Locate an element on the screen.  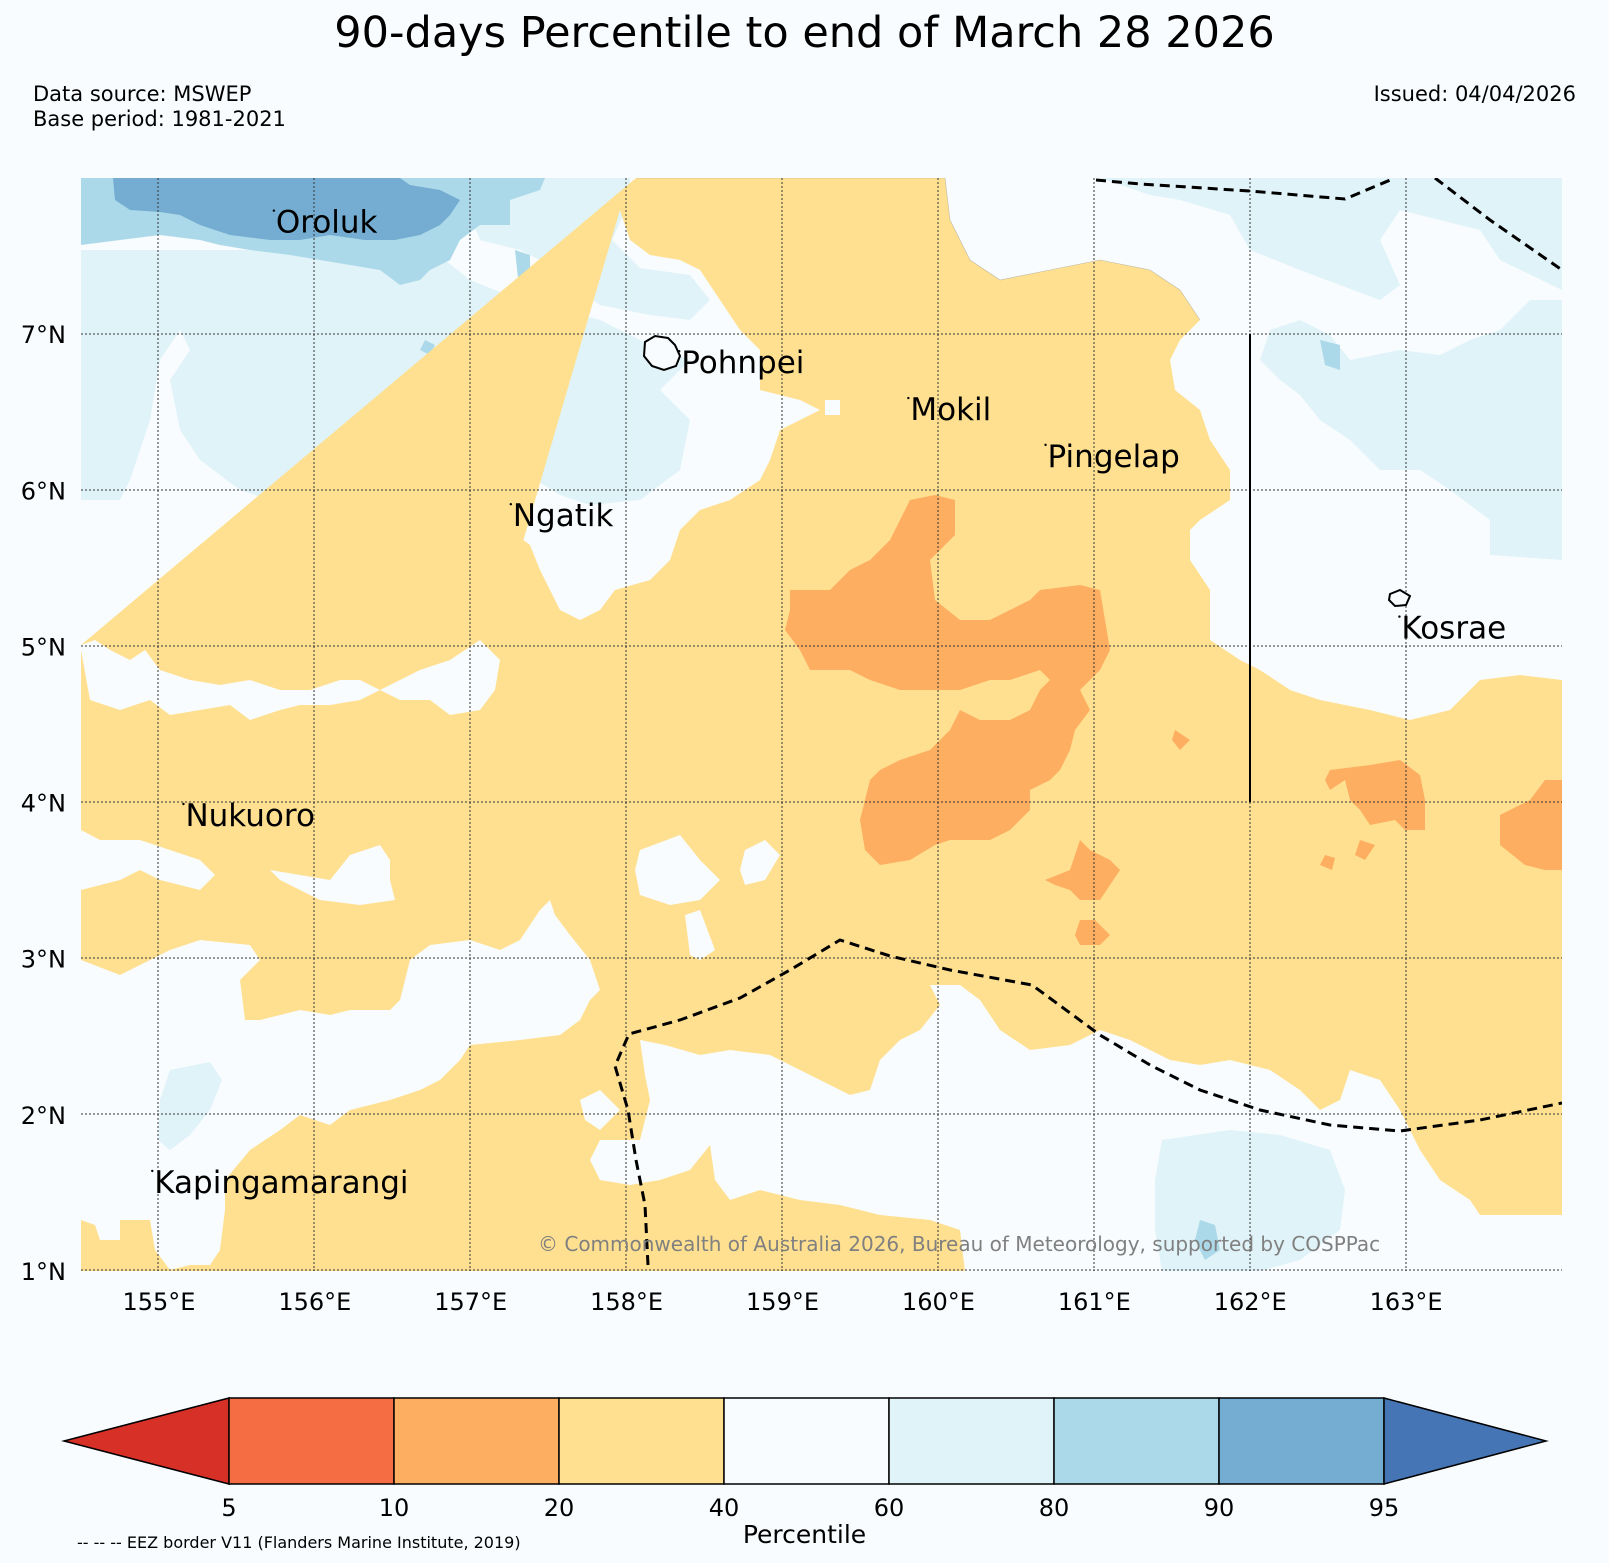
colorbar-tick-label: 5 is located at coordinates (228, 1508).